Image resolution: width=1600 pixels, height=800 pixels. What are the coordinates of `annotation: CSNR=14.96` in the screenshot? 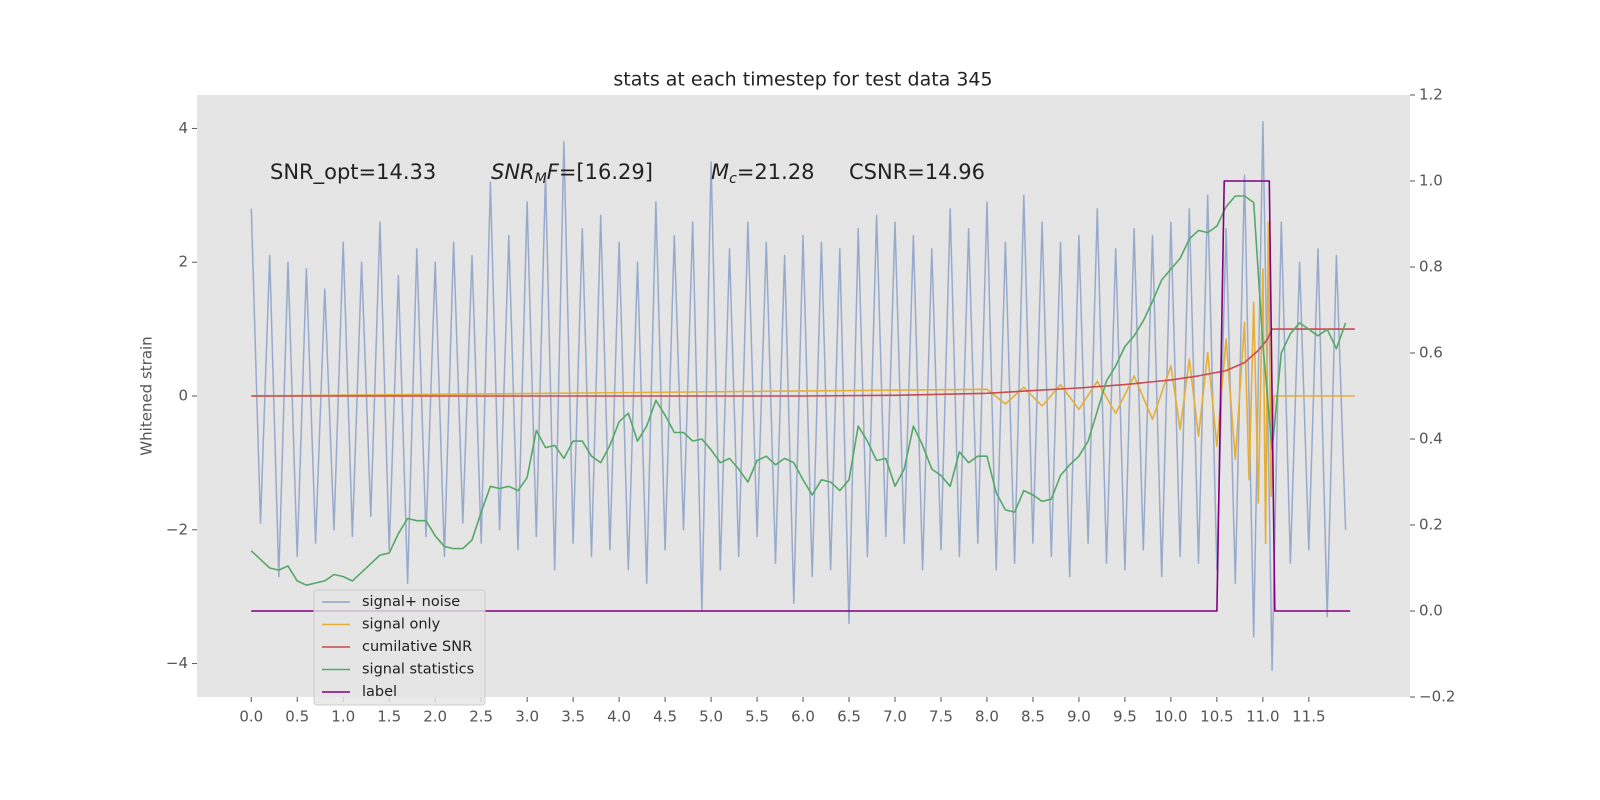 It's located at (917, 172).